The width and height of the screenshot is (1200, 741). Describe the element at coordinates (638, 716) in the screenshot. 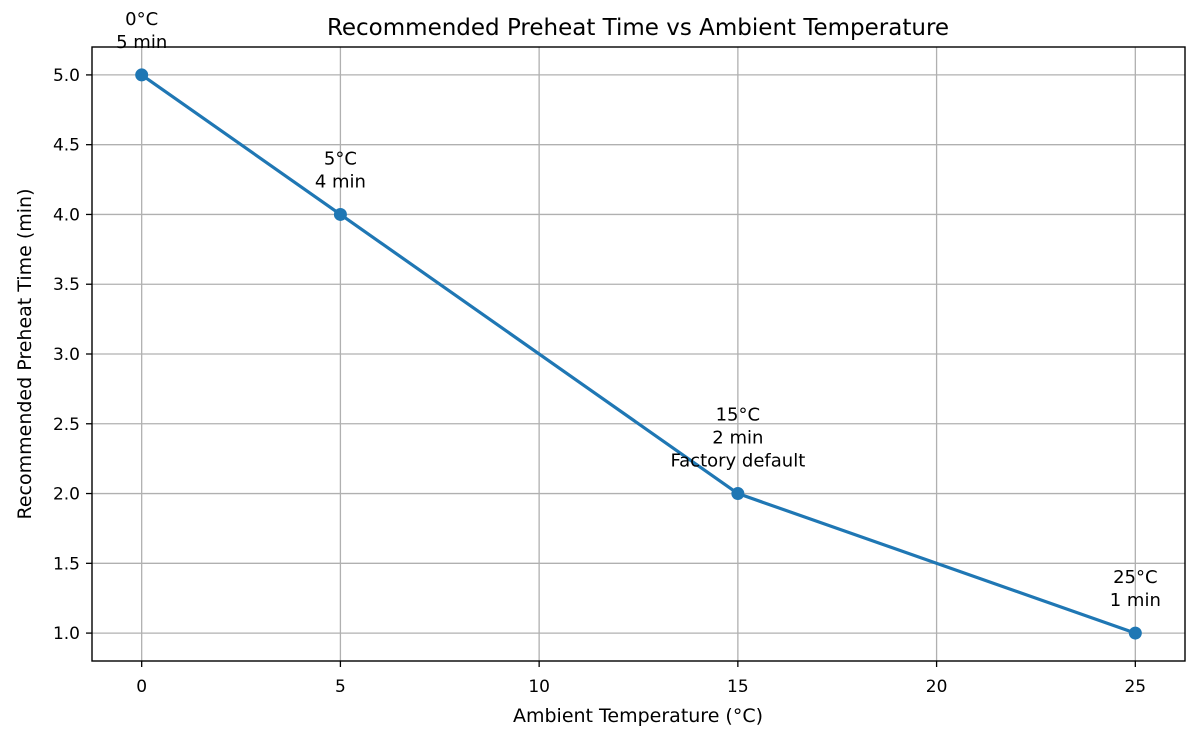

I see `x-axis-label: Ambient Temperature (°C)` at that location.